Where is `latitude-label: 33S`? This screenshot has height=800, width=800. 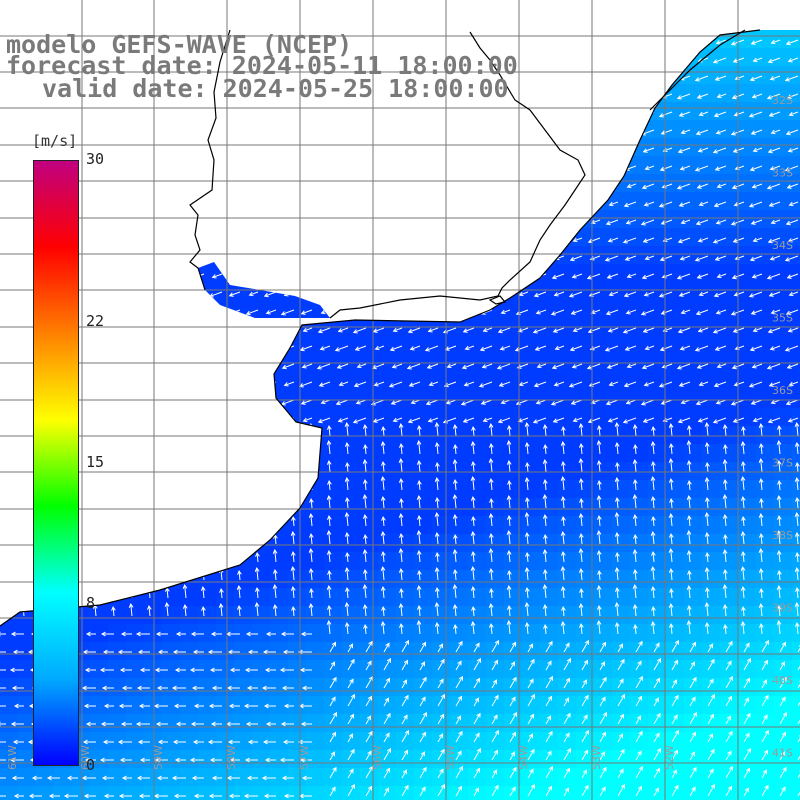 latitude-label: 33S is located at coordinates (782, 173).